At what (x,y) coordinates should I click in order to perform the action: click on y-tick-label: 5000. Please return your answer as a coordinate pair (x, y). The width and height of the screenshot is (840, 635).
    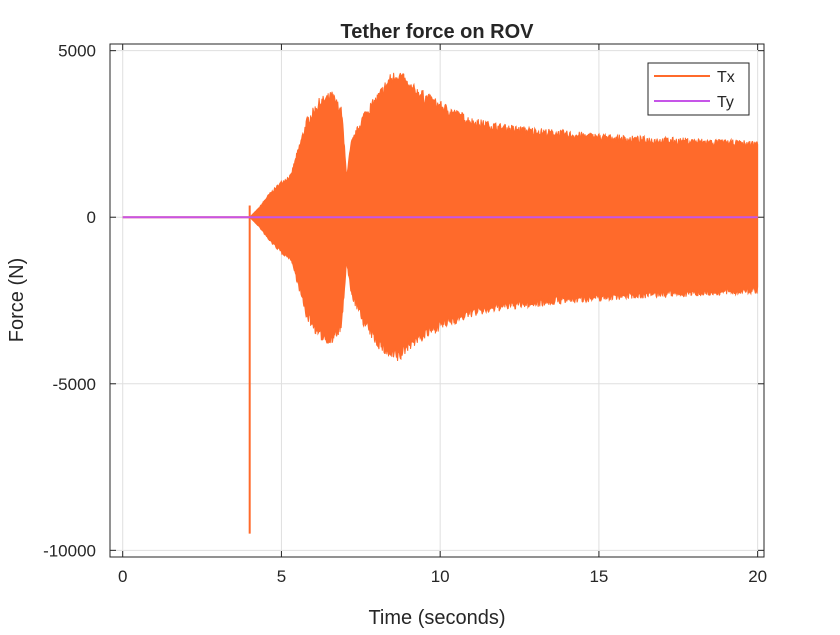
    Looking at the image, I should click on (77, 51).